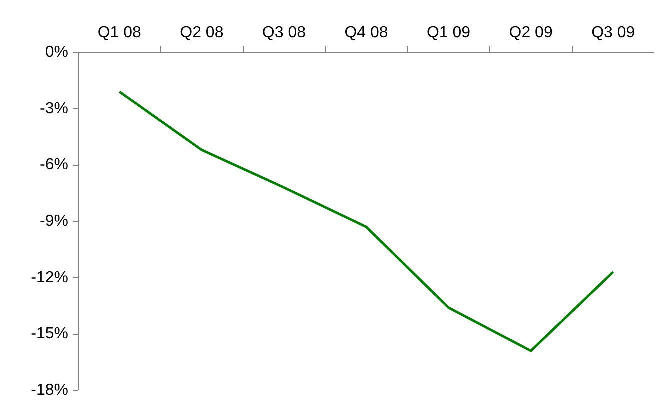 This screenshot has height=402, width=662. Describe the element at coordinates (54, 165) in the screenshot. I see `y-tick-label: -6%` at that location.